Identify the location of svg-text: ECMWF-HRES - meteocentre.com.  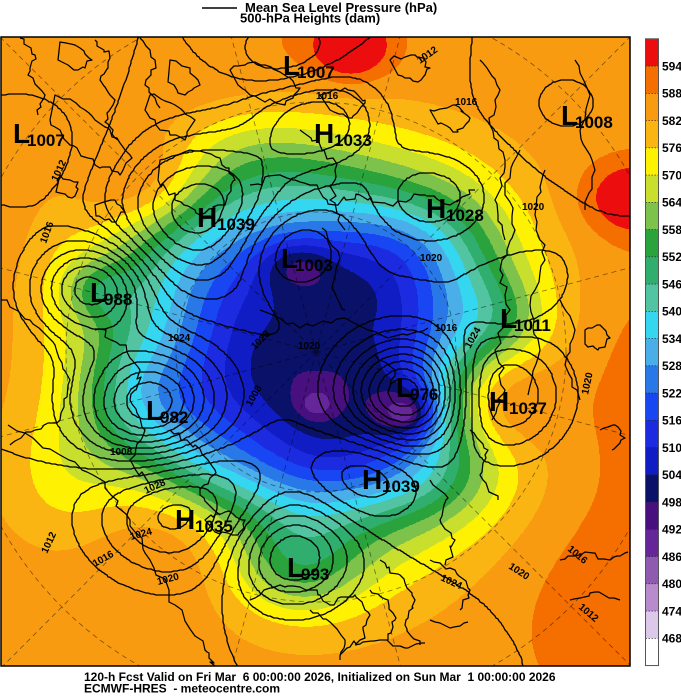
(182, 689).